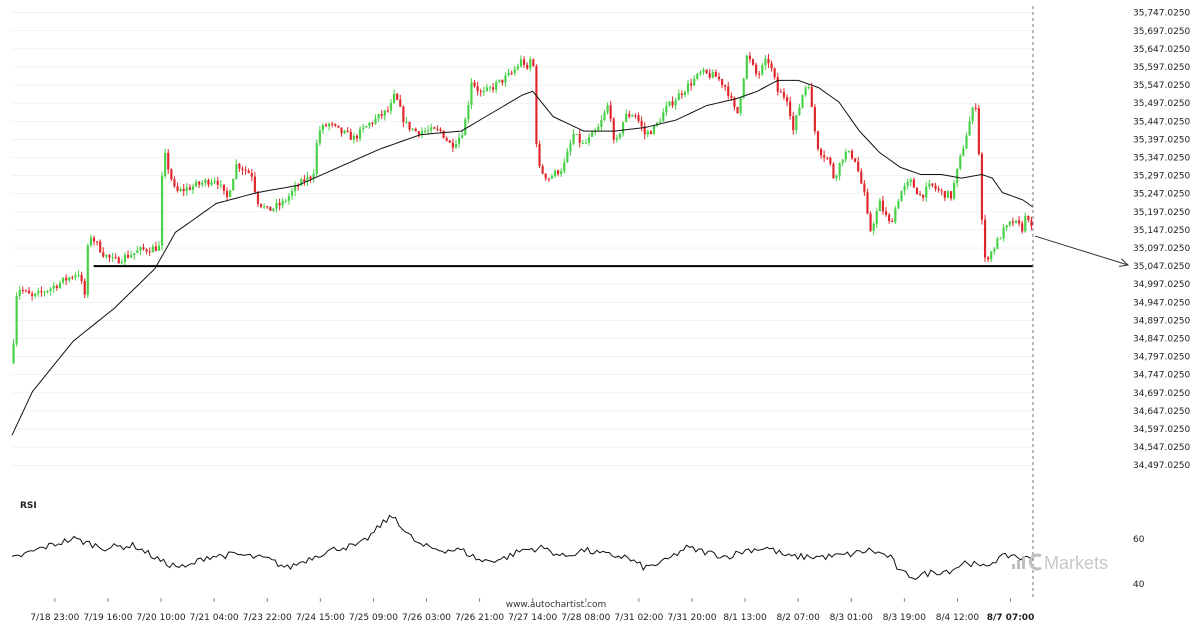 This screenshot has width=1200, height=630. Describe the element at coordinates (1162, 430) in the screenshot. I see `price-tick-label: 34,597.0250` at that location.